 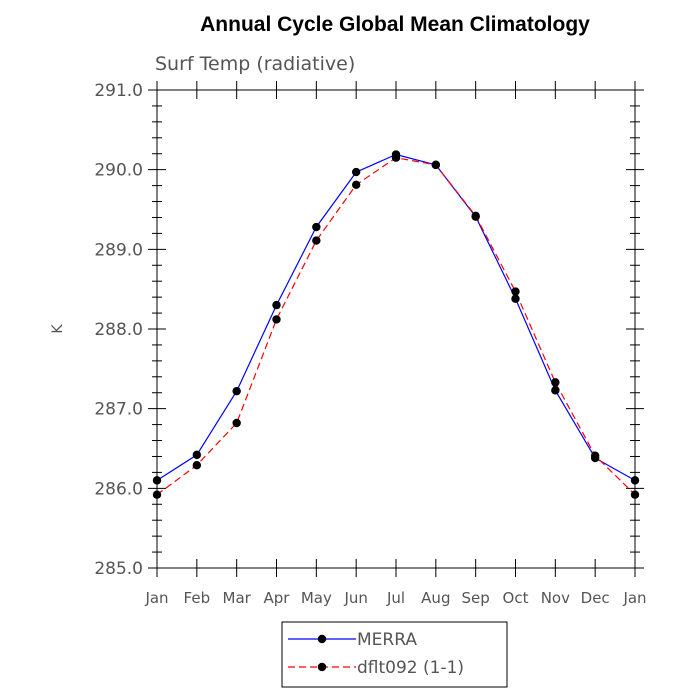 What do you see at coordinates (595, 598) in the screenshot?
I see `x-tick-label: Dec` at bounding box center [595, 598].